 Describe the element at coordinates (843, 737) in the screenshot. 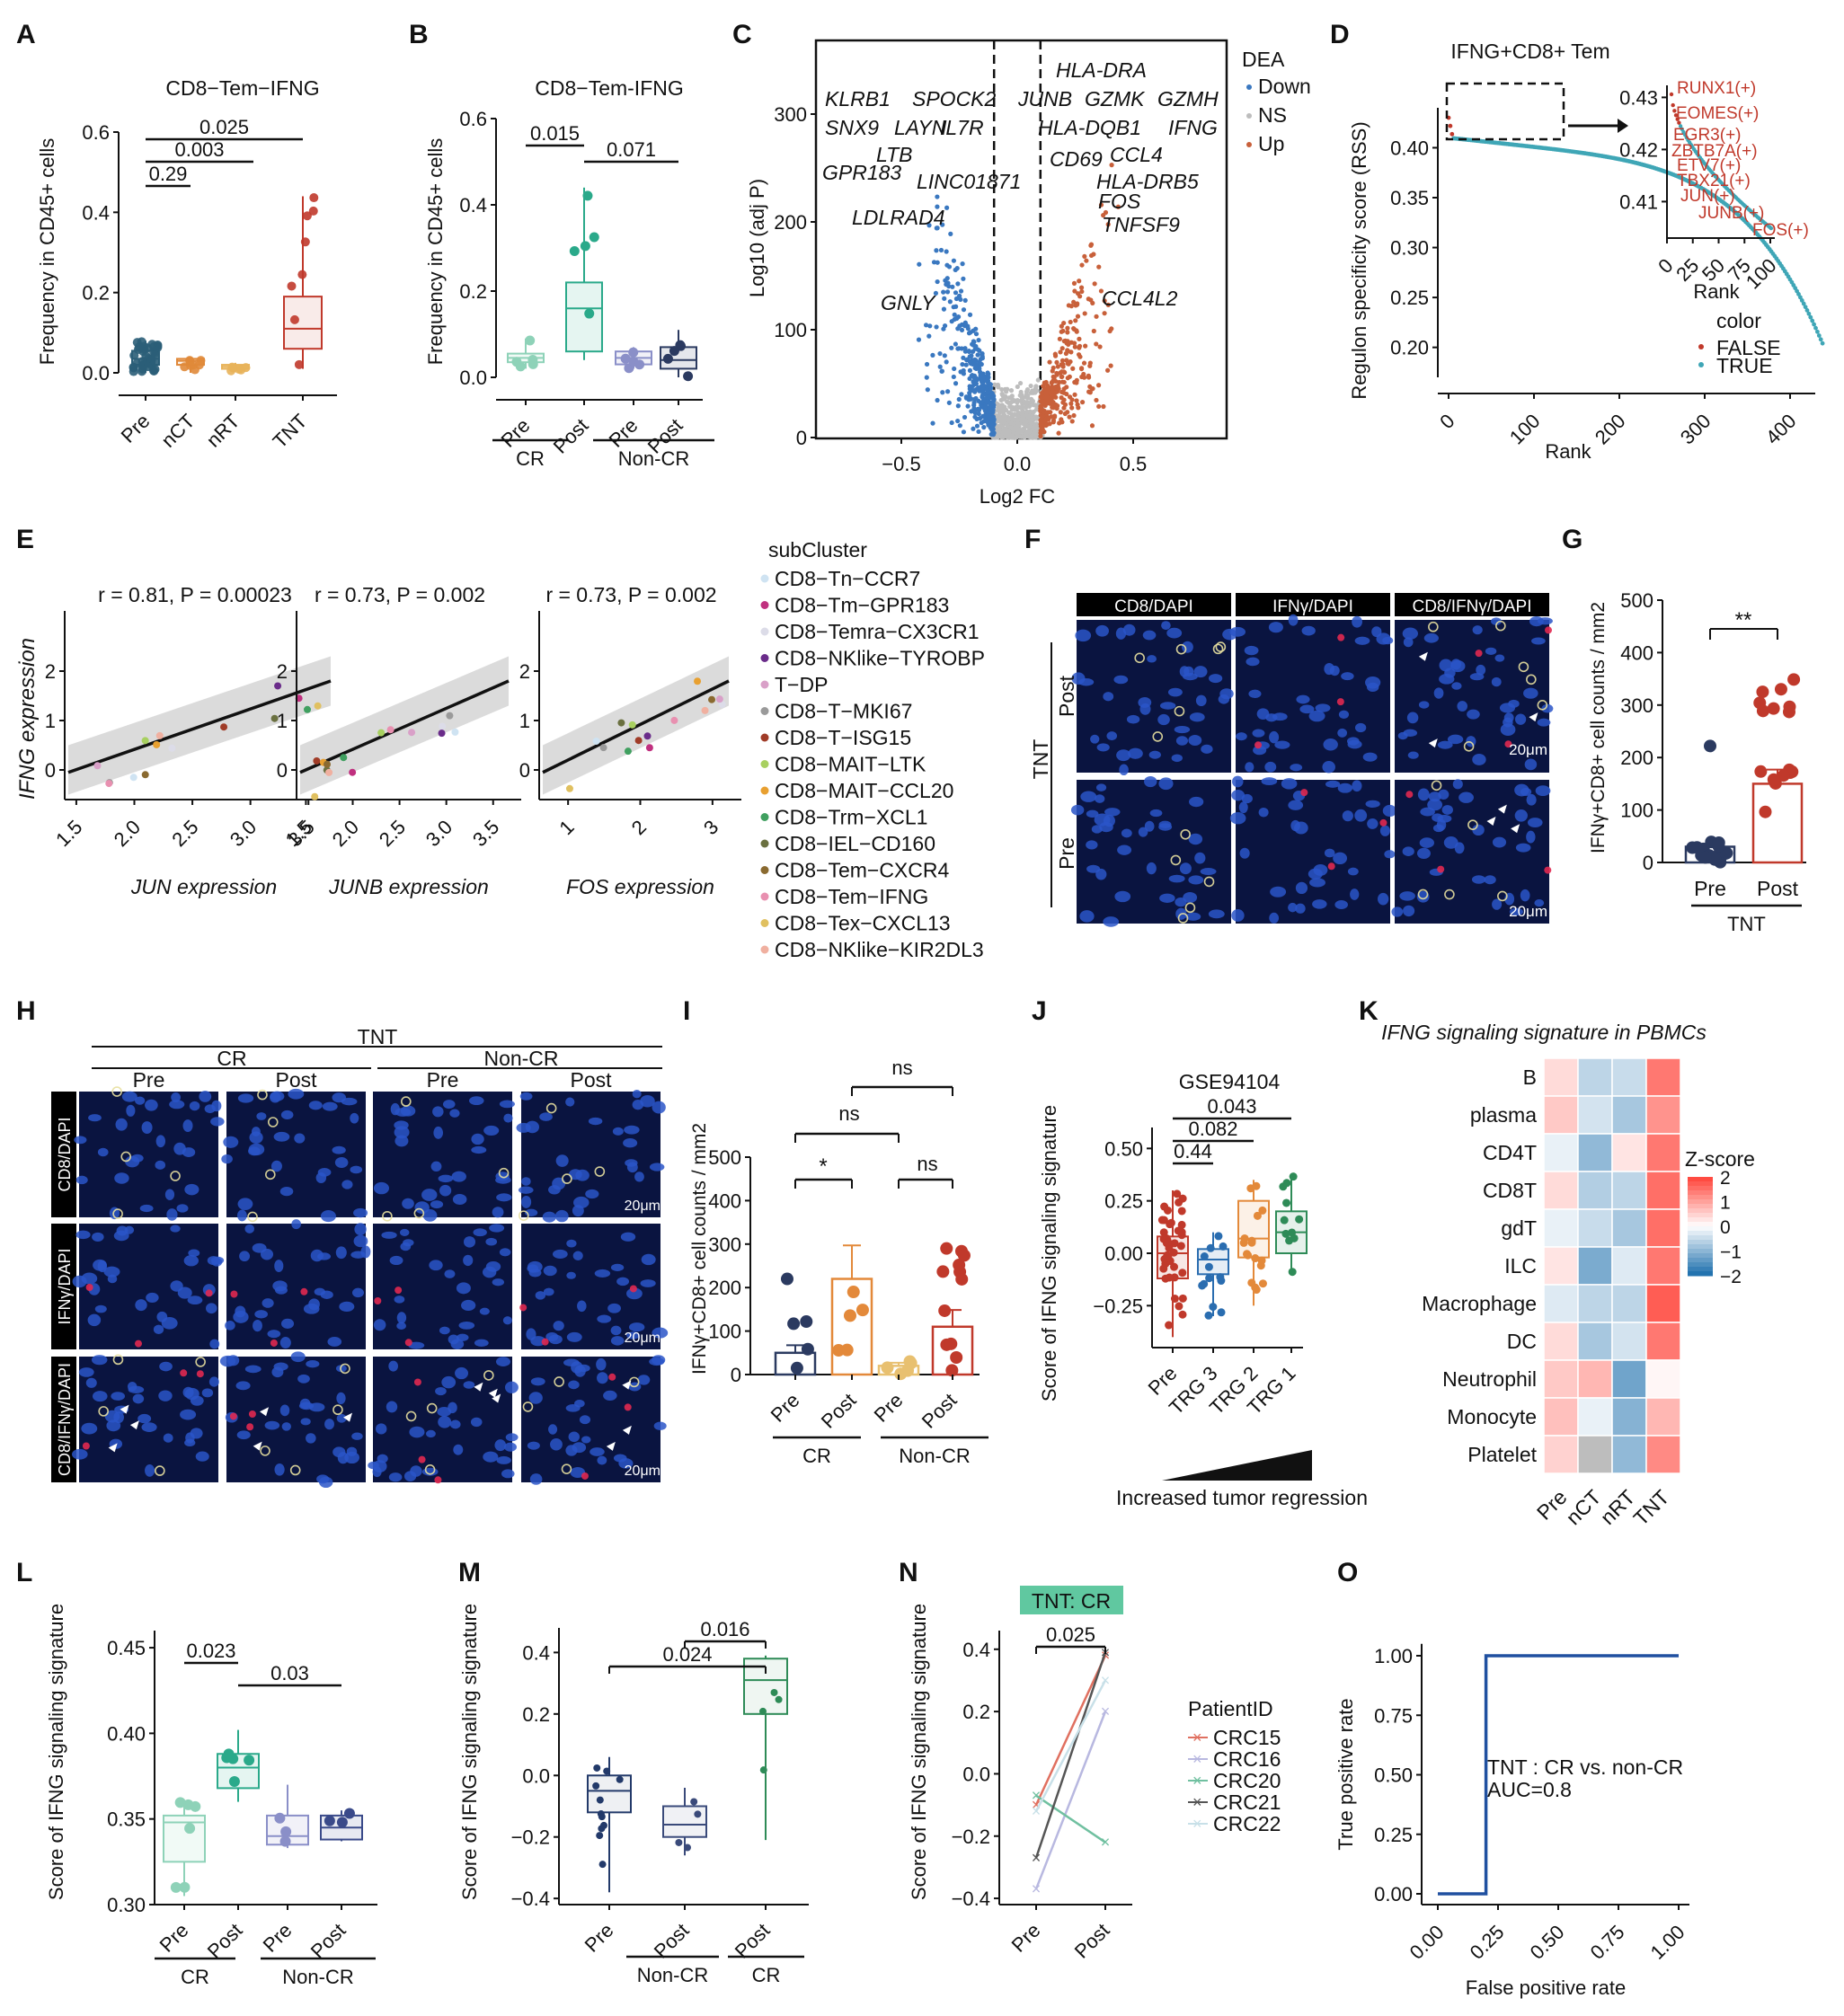

I see `legend-label: CD8−T−ISG15` at that location.